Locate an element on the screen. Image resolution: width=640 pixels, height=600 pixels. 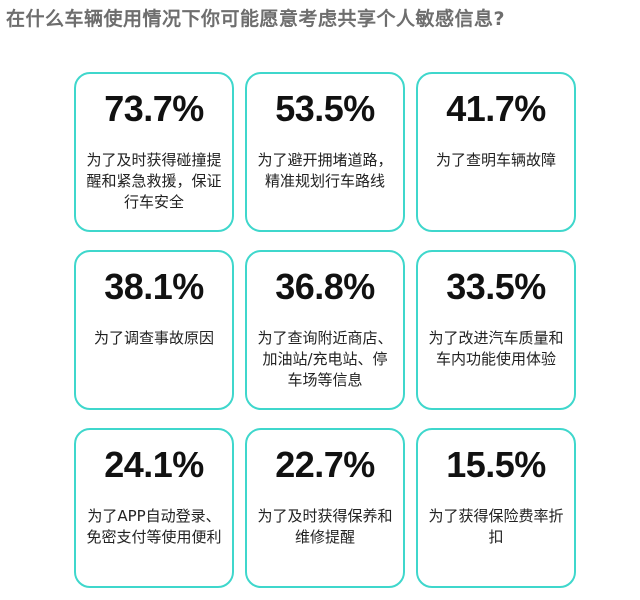
stat-label: 为了查询附近商店、加油站/充电站、停车场等信息 is located at coordinates (325, 359).